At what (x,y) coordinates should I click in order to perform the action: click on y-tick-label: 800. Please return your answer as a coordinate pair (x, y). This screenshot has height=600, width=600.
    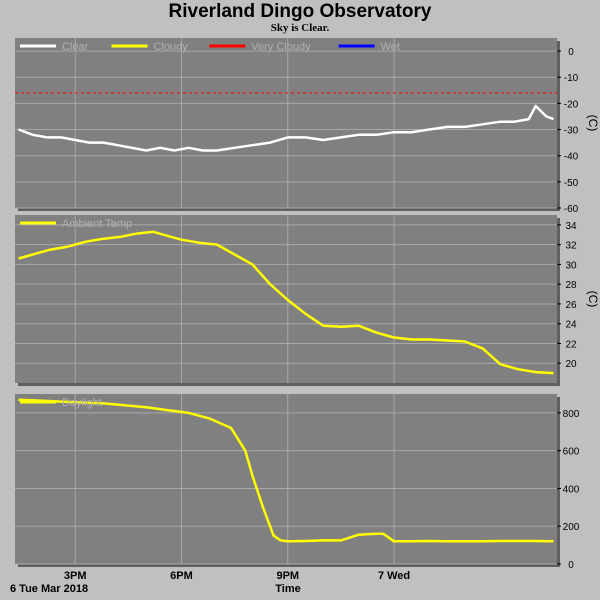
    Looking at the image, I should click on (571, 414).